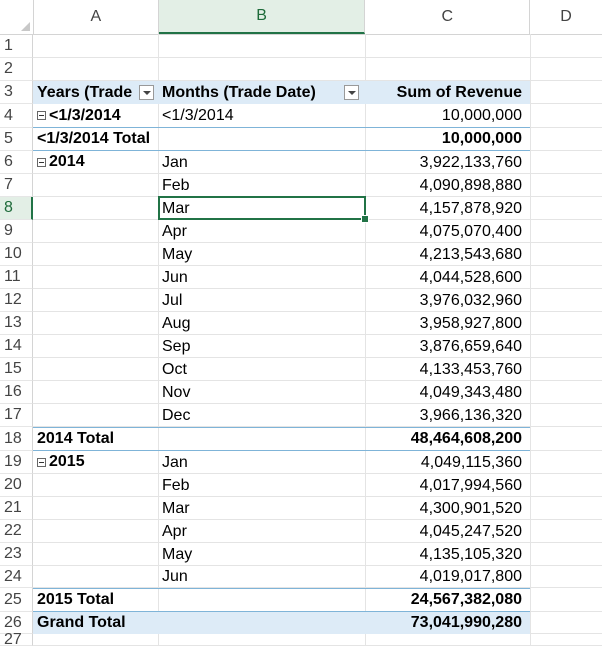 The width and height of the screenshot is (602, 649). Describe the element at coordinates (176, 346) in the screenshot. I see `pivot-month-cell: Sep` at that location.